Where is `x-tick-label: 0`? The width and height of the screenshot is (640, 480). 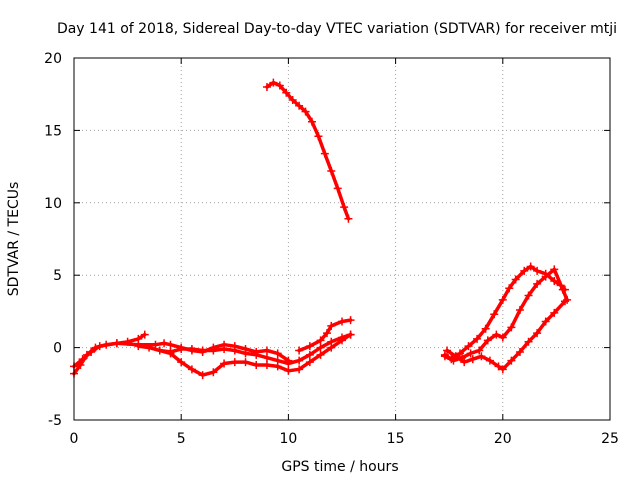 x-tick-label: 0 is located at coordinates (74, 439).